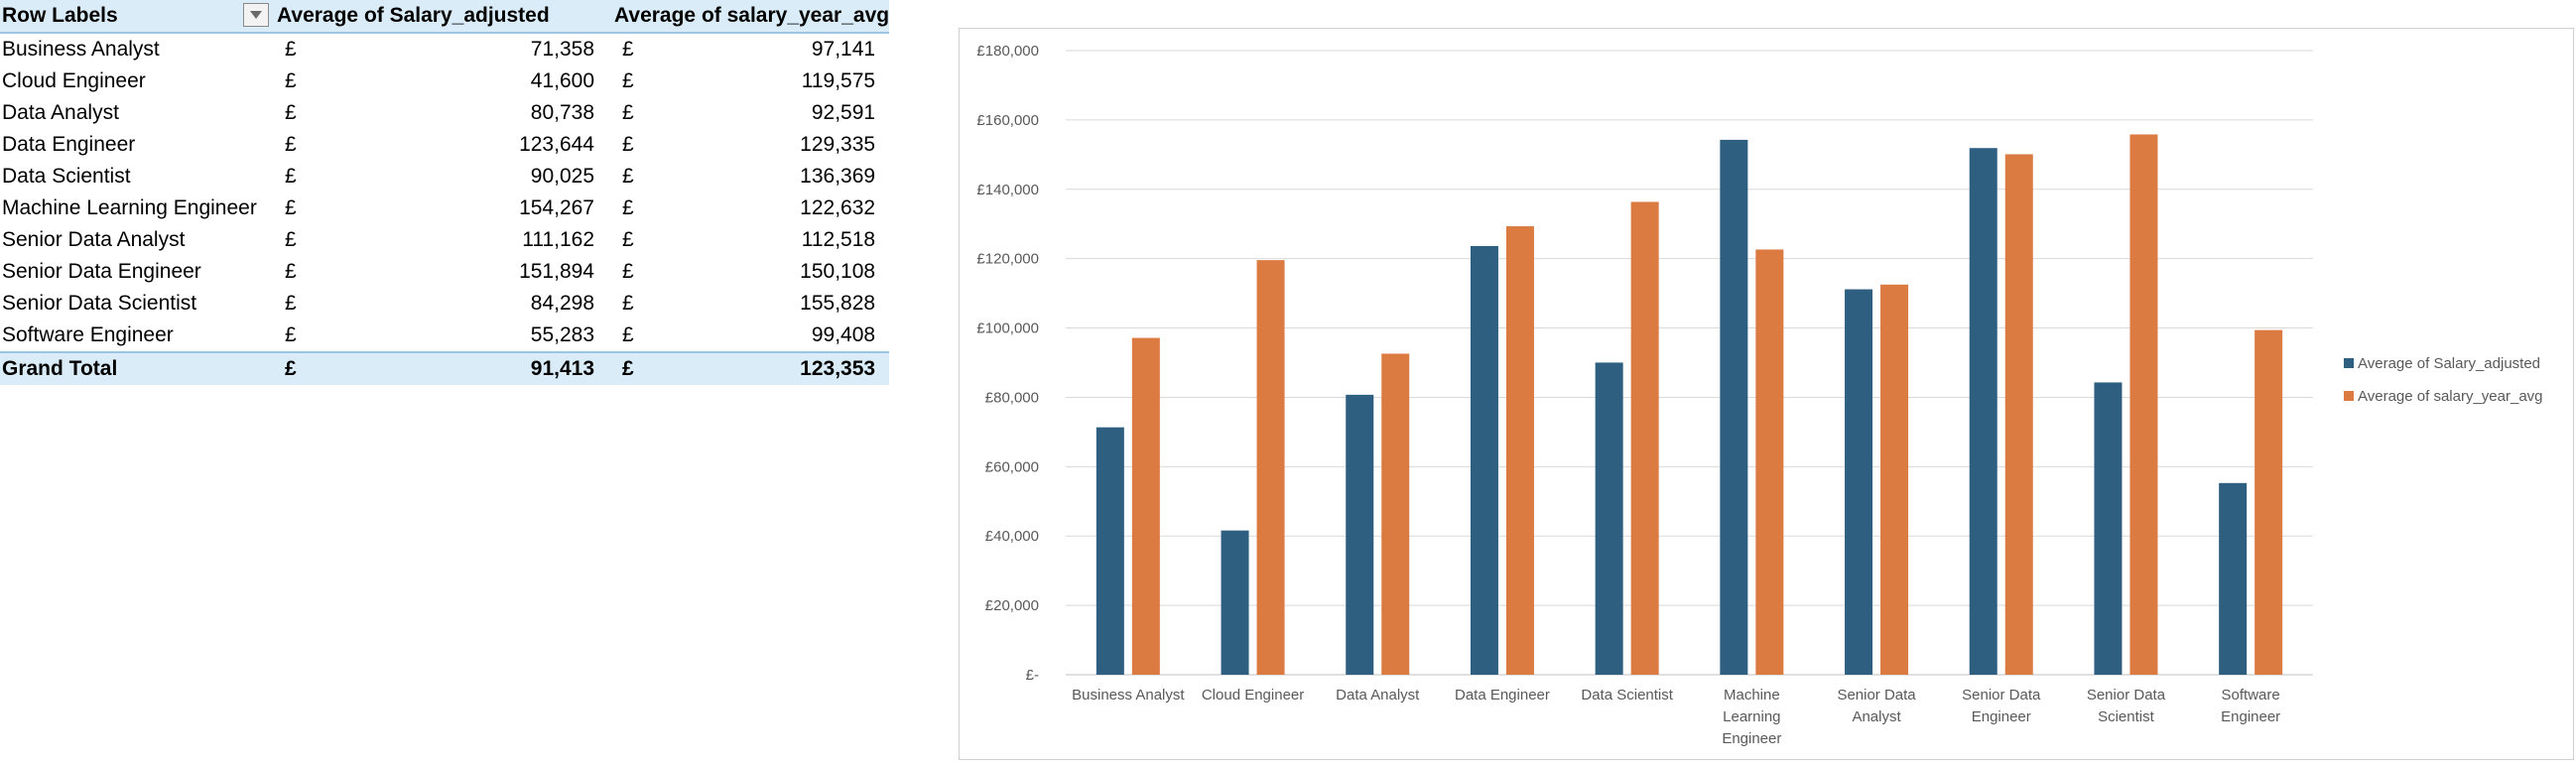  What do you see at coordinates (750, 17) in the screenshot?
I see `salary-year-avg-header: Average of salary_year_avg` at bounding box center [750, 17].